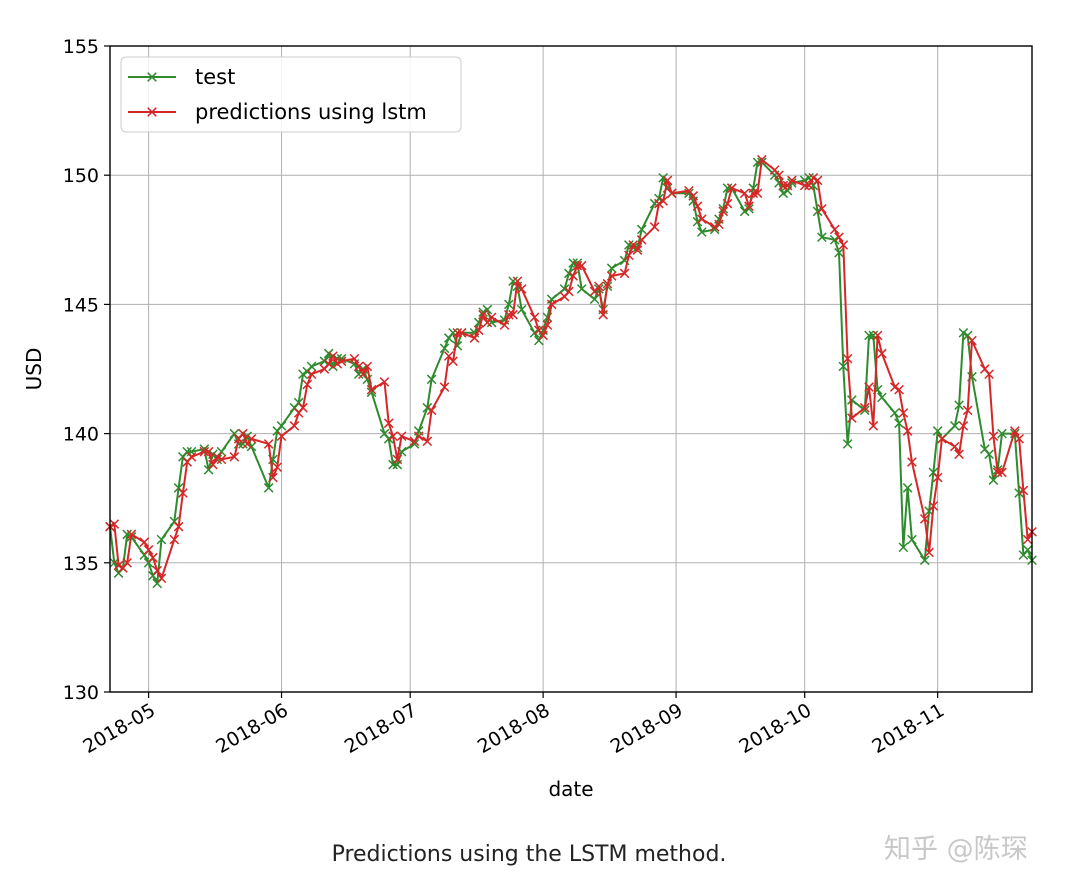 This screenshot has height=888, width=1082. What do you see at coordinates (119, 728) in the screenshot?
I see `x-tick-label: 2018-05` at bounding box center [119, 728].